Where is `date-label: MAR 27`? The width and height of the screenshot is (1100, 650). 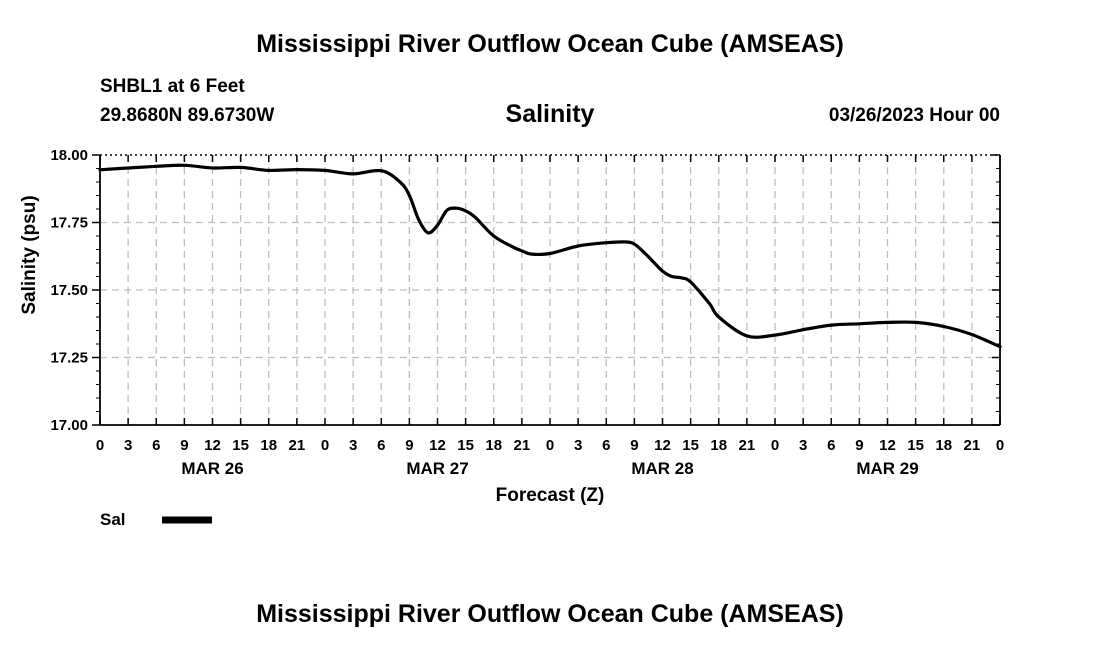
date-label: MAR 27 is located at coordinates (437, 468).